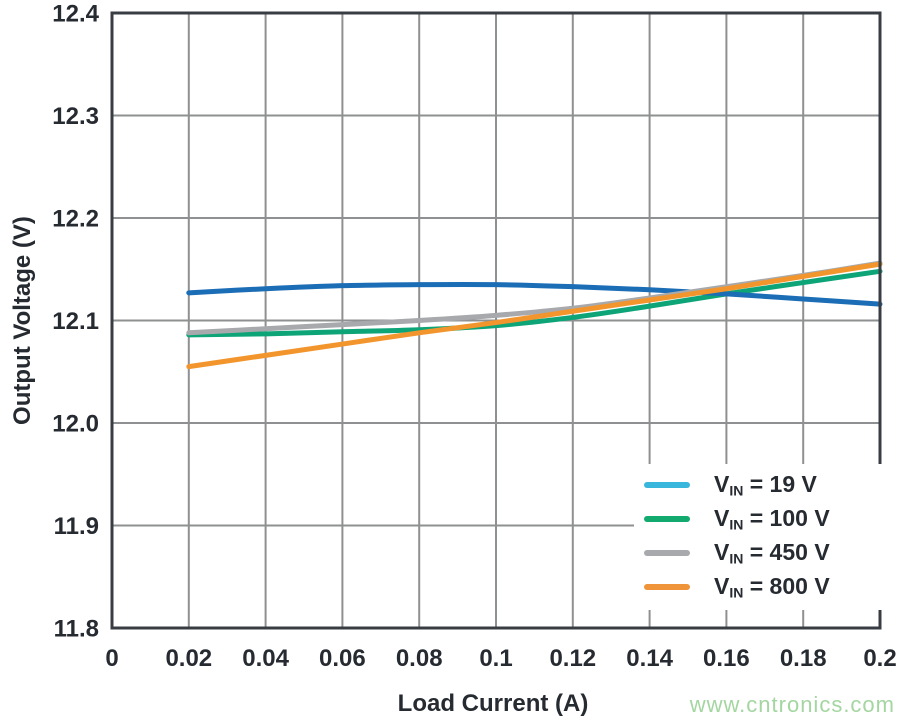  What do you see at coordinates (792, 704) in the screenshot?
I see `watermark: www.cntronics.com` at bounding box center [792, 704].